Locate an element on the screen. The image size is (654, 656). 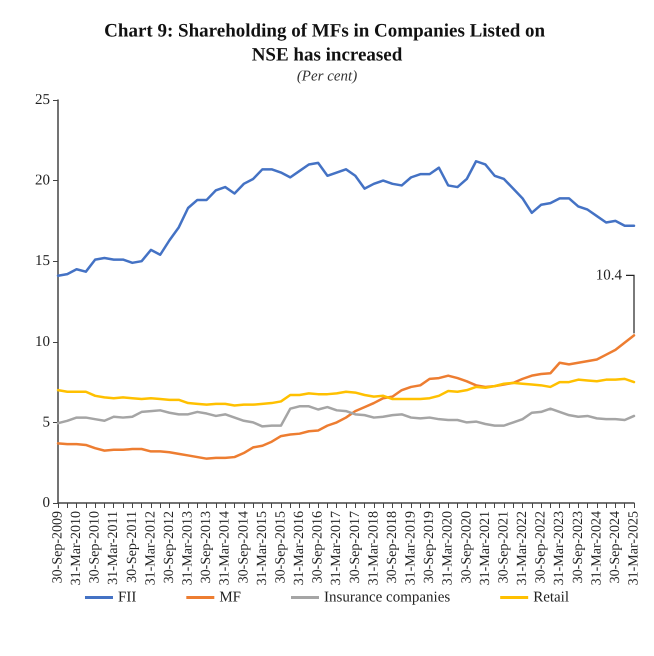
x-tick-label: 30-Sep-2015 is located at coordinates (280, 547).